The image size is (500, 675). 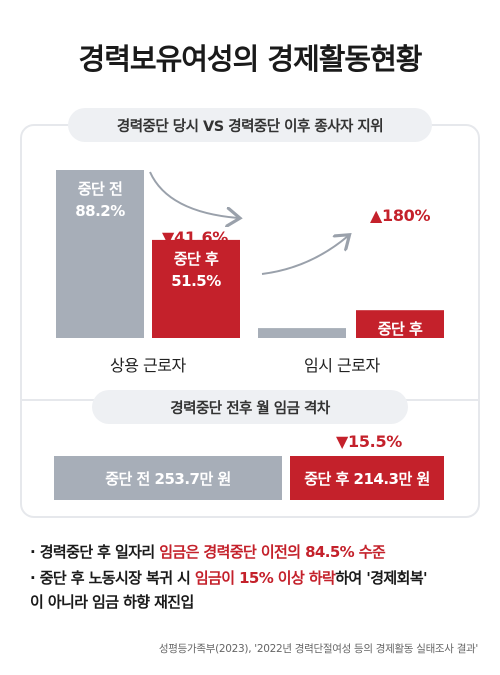 What do you see at coordinates (367, 478) in the screenshot?
I see `wage-bar-after: 중단 후 214.3만 원` at bounding box center [367, 478].